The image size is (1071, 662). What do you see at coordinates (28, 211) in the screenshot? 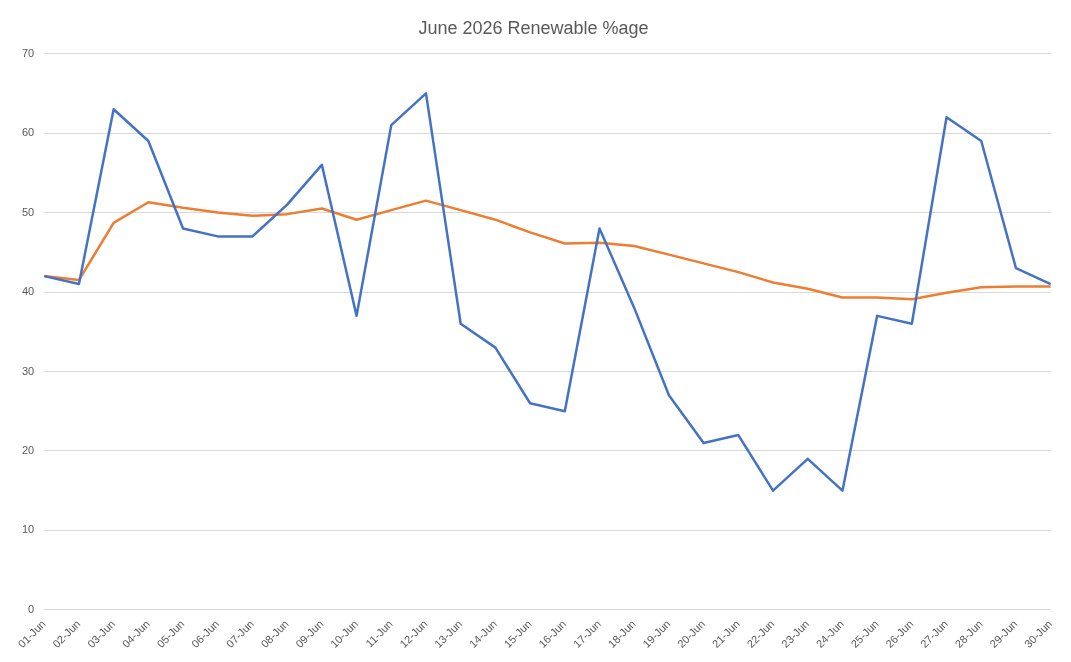
I see `y-tick-label: 50` at bounding box center [28, 211].